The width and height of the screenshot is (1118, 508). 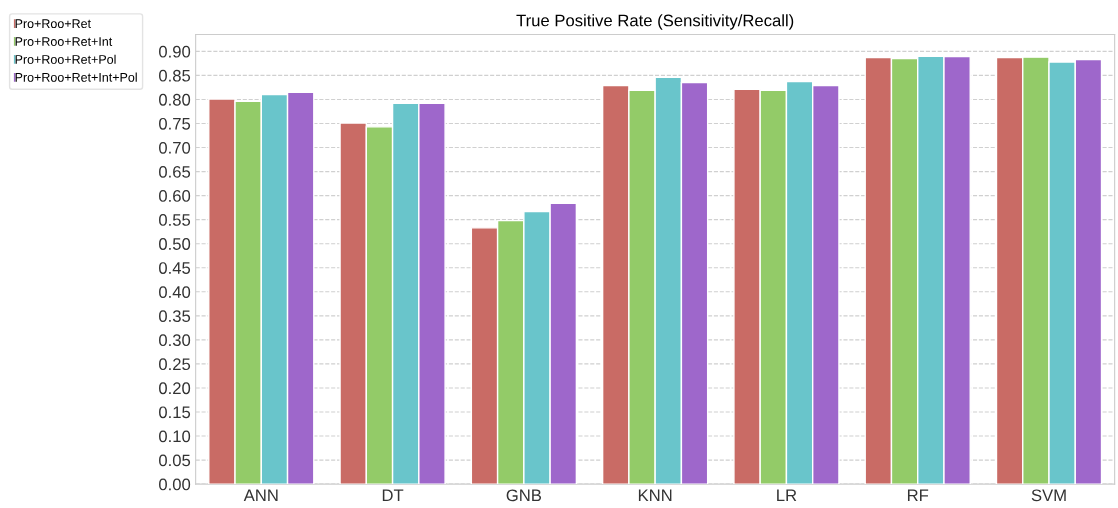 What do you see at coordinates (260, 495) in the screenshot?
I see `x-tick-label: ANN` at bounding box center [260, 495].